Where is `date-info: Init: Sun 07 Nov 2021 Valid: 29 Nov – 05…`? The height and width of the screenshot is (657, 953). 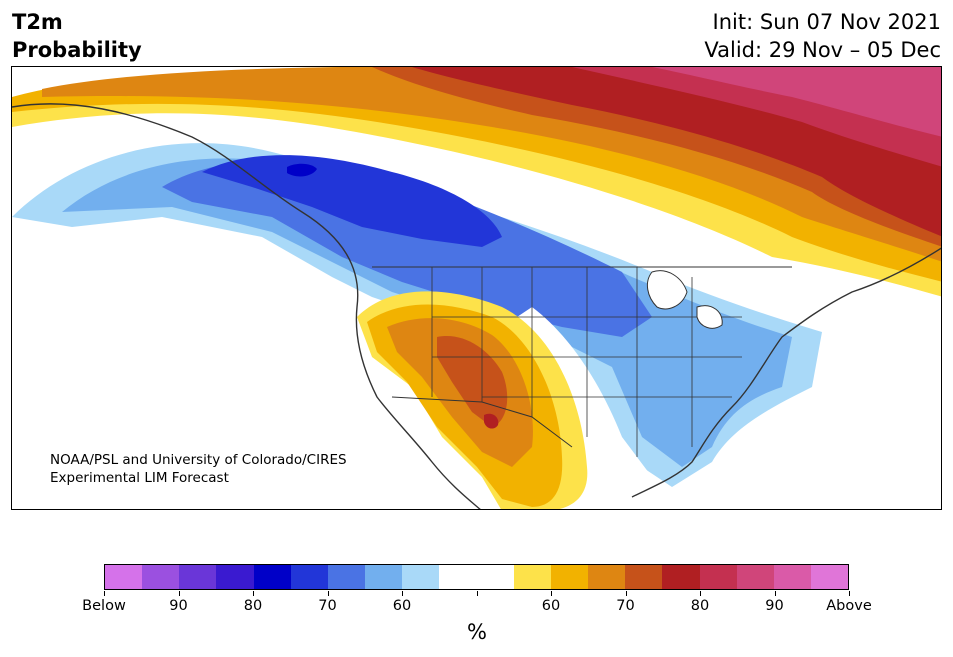
date-info: Init: Sun 07 Nov 2021 Valid: 29 Nov – 05… is located at coordinates (822, 36).